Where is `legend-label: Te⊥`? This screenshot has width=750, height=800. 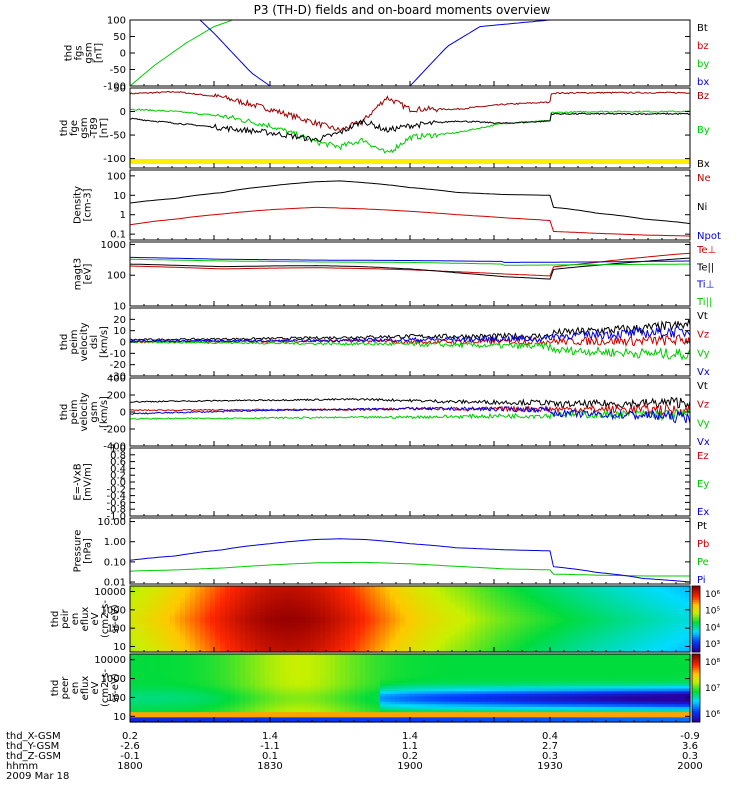 legend-label: Te⊥ is located at coordinates (706, 250).